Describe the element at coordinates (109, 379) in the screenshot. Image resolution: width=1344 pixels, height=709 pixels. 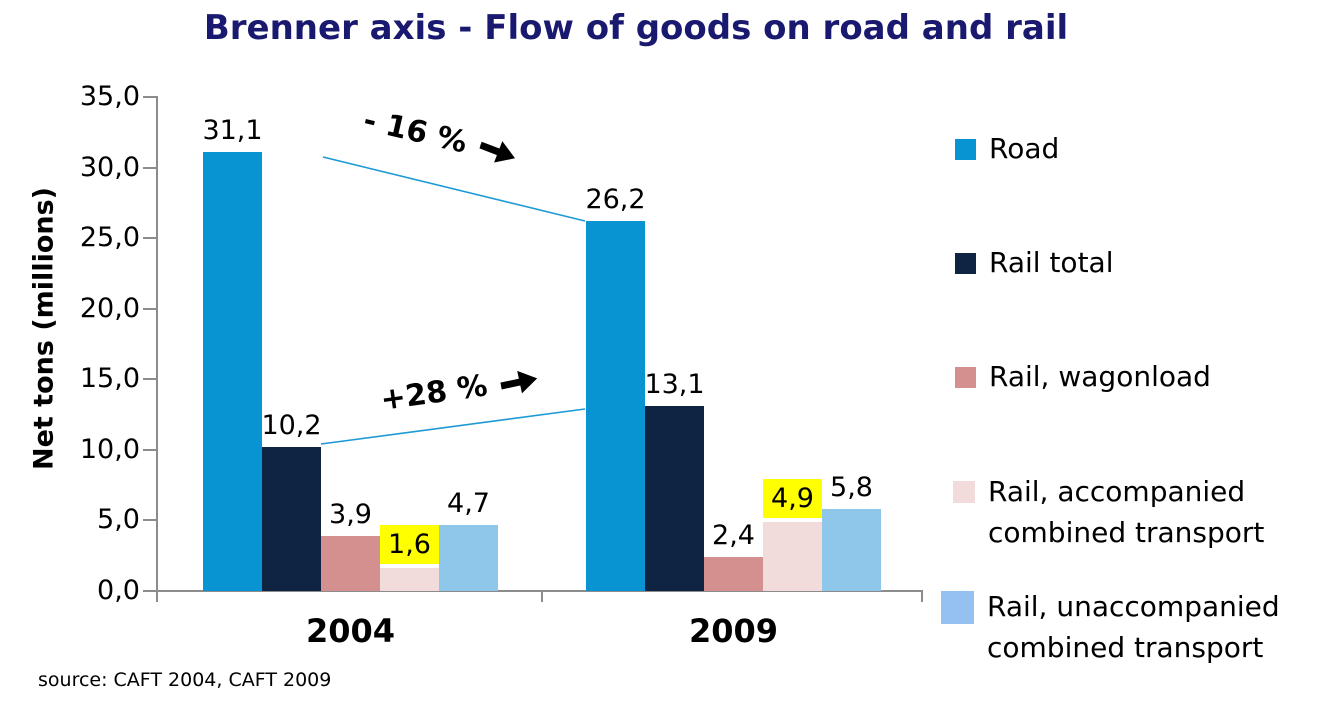
I see `y-axis-tick-label: 15,0` at that location.